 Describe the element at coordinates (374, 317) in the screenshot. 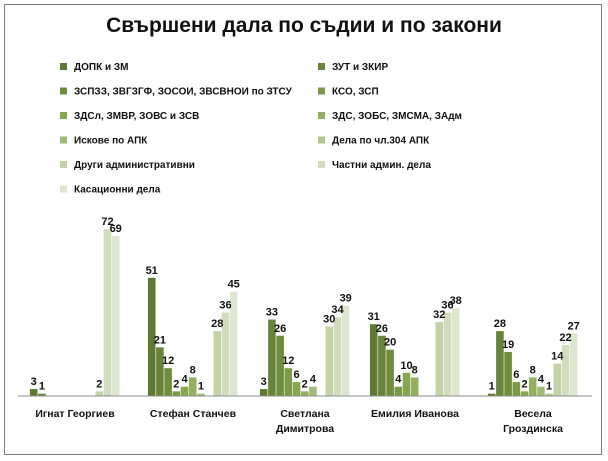

I see `data-label: 31` at that location.